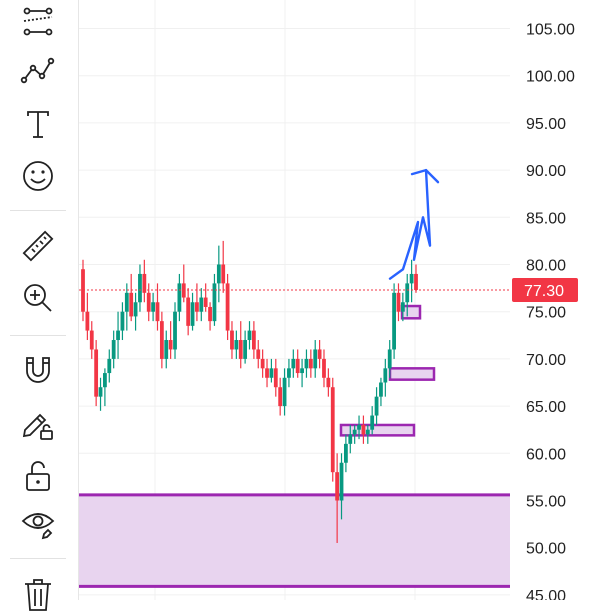 Image resolution: width=600 pixels, height=614 pixels. I want to click on magnet-tool, so click(38, 370).